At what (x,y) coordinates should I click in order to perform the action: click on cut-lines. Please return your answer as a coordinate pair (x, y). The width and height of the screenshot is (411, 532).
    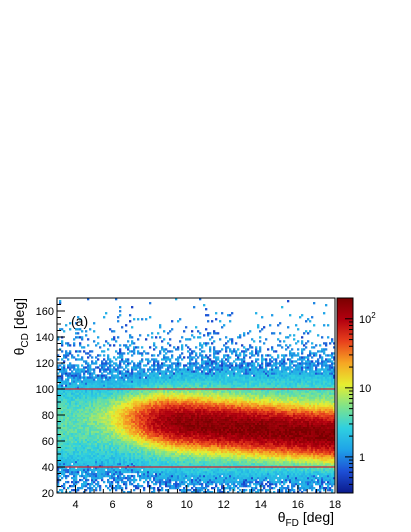
    Looking at the image, I should click on (196, 428).